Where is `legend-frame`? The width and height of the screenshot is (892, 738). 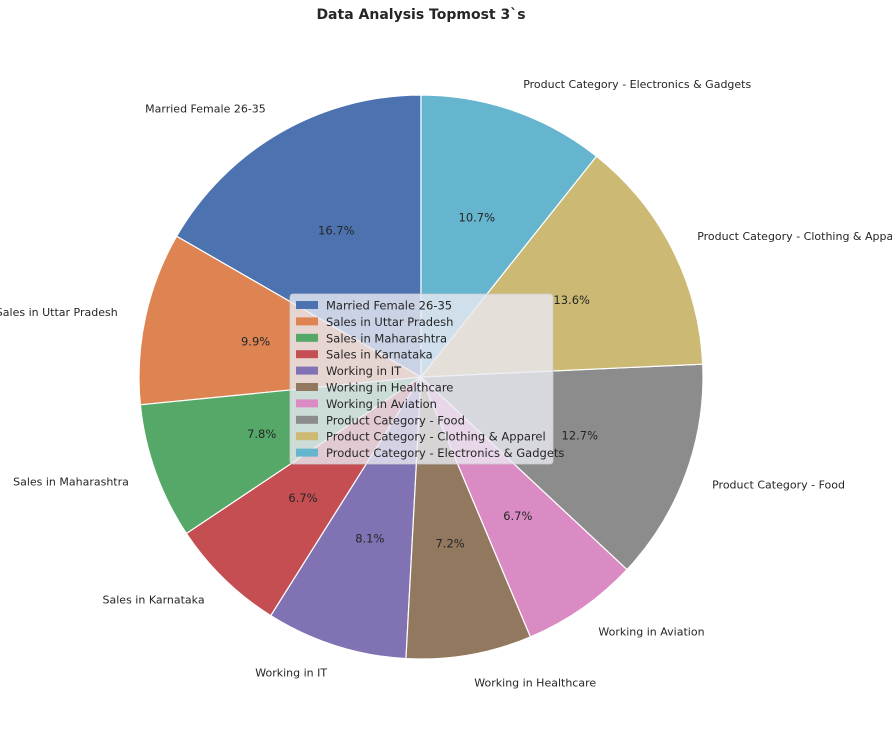
legend-frame is located at coordinates (421, 379).